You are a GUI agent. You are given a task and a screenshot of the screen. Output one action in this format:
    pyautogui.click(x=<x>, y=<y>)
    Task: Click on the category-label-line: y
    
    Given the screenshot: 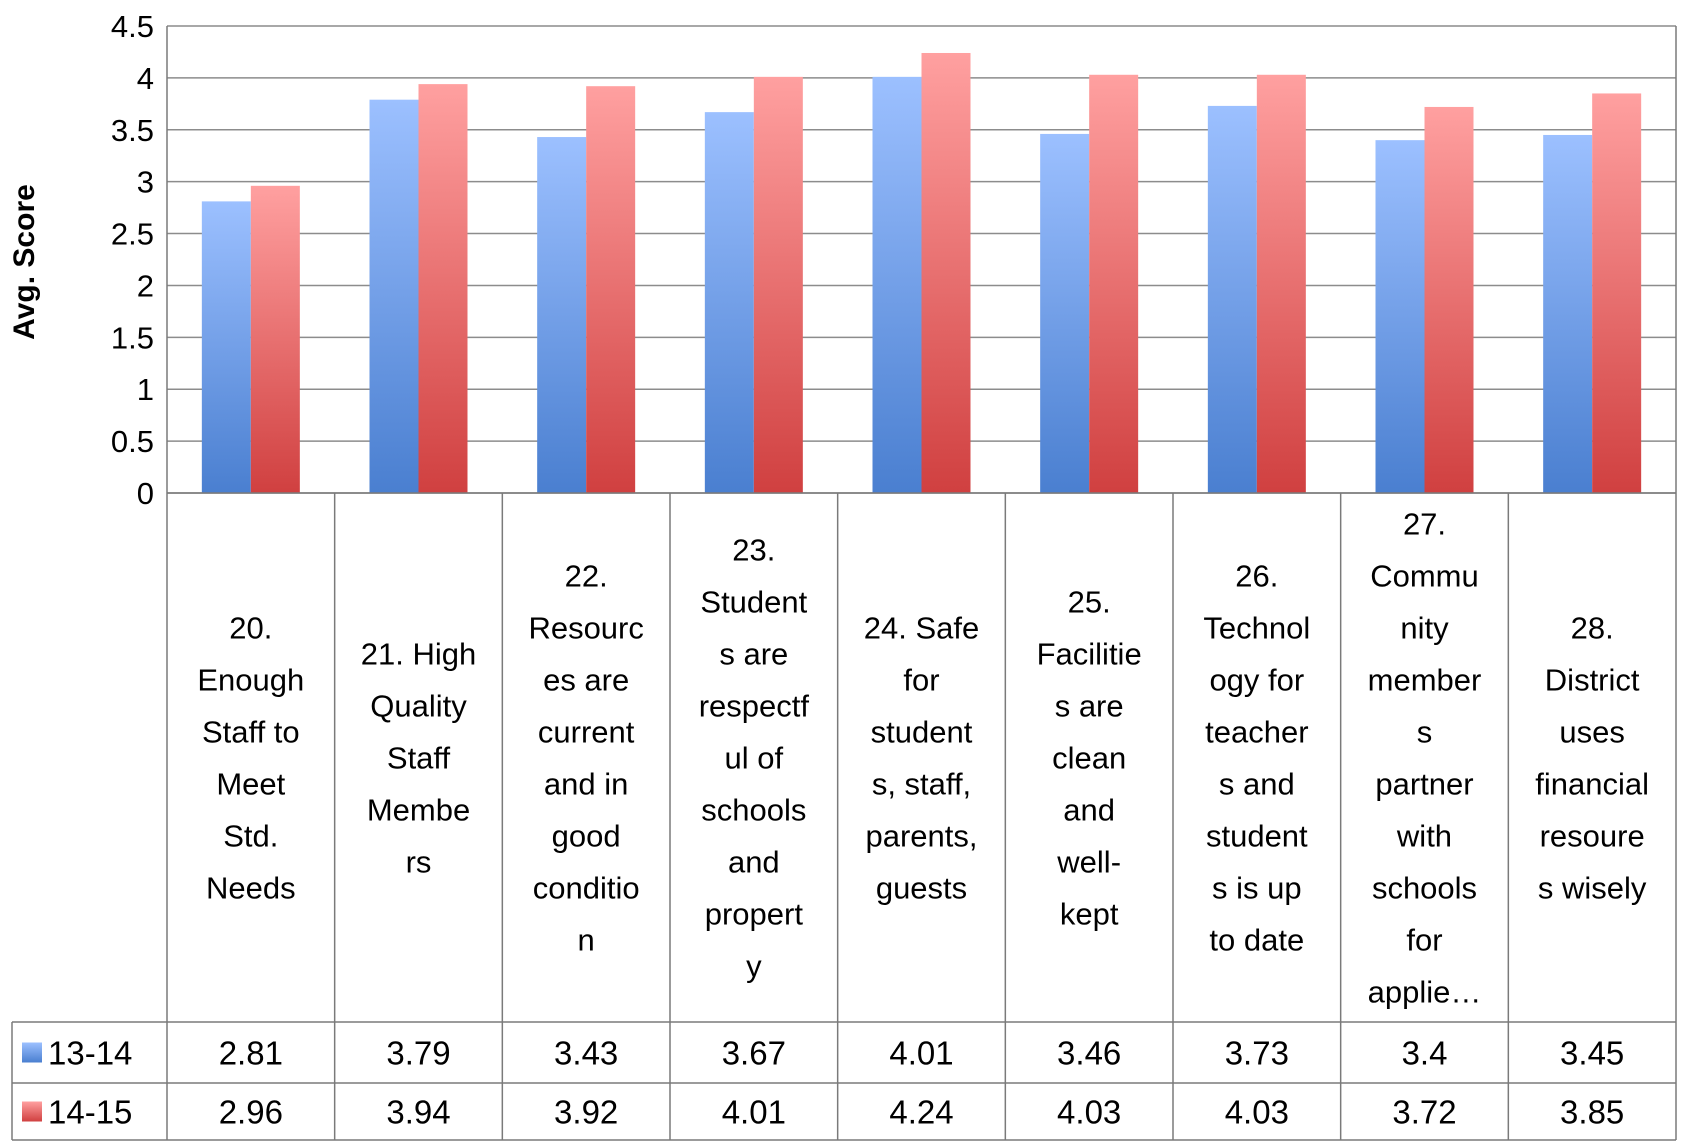 What is the action you would take?
    pyautogui.click(x=754, y=966)
    